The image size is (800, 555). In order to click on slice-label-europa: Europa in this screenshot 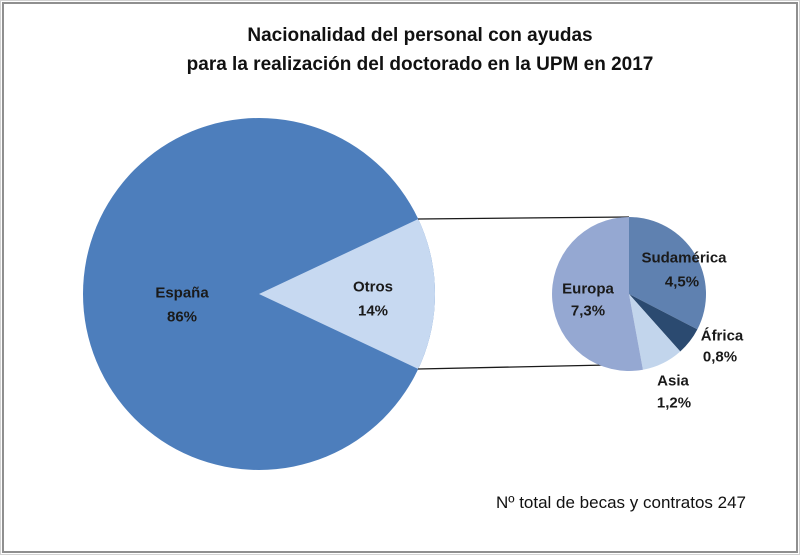, I will do `click(588, 289)`.